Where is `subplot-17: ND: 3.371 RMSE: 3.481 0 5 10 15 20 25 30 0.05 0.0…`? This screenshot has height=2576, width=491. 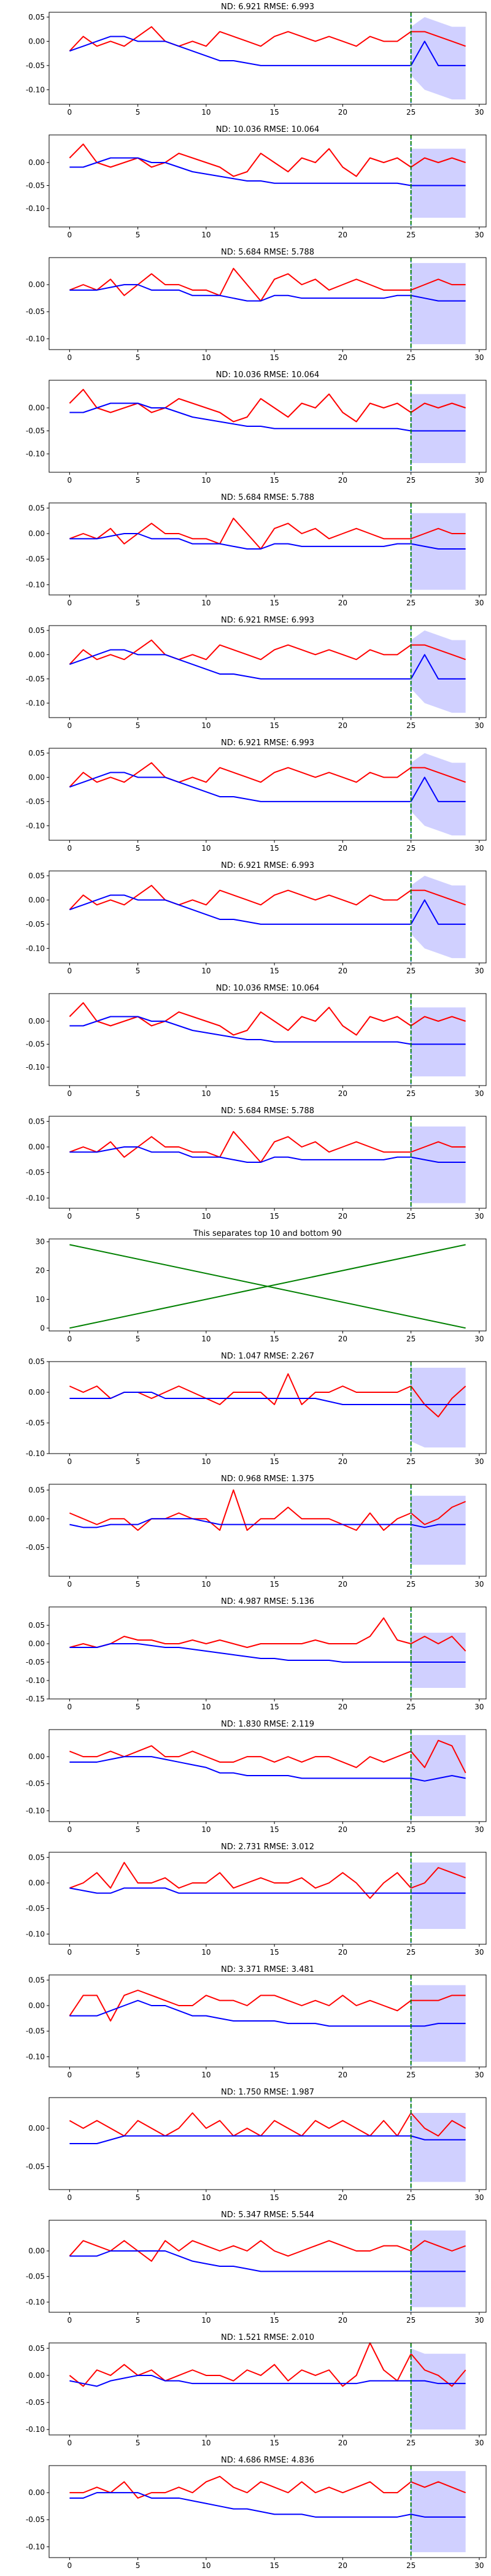
subplot-17: ND: 3.371 RMSE: 3.481 0 5 10 15 20 25 30 0.05 0.0… is located at coordinates (256, 2022).